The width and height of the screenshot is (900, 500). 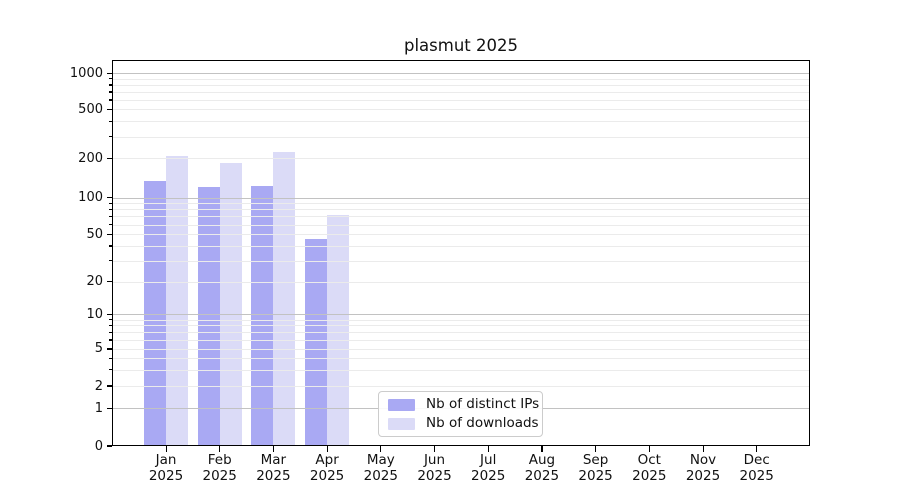 What do you see at coordinates (90, 109) in the screenshot?
I see `y-tick-label: 500` at bounding box center [90, 109].